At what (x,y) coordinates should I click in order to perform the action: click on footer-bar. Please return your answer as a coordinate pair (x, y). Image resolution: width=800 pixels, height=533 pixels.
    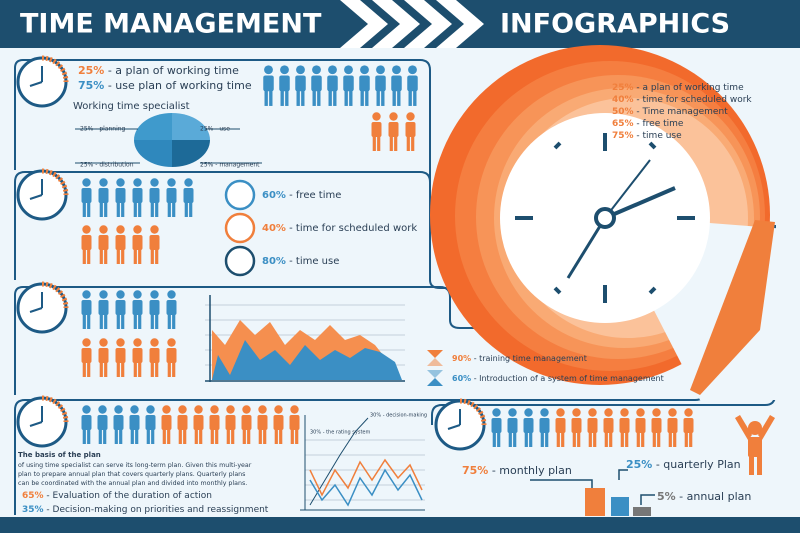
    Looking at the image, I should click on (400, 525).